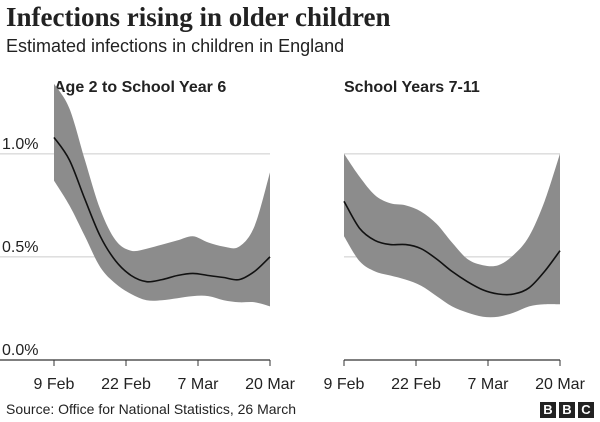 The width and height of the screenshot is (600, 422). Describe the element at coordinates (452, 248) in the screenshot. I see `panel-1-estimate-line` at that location.